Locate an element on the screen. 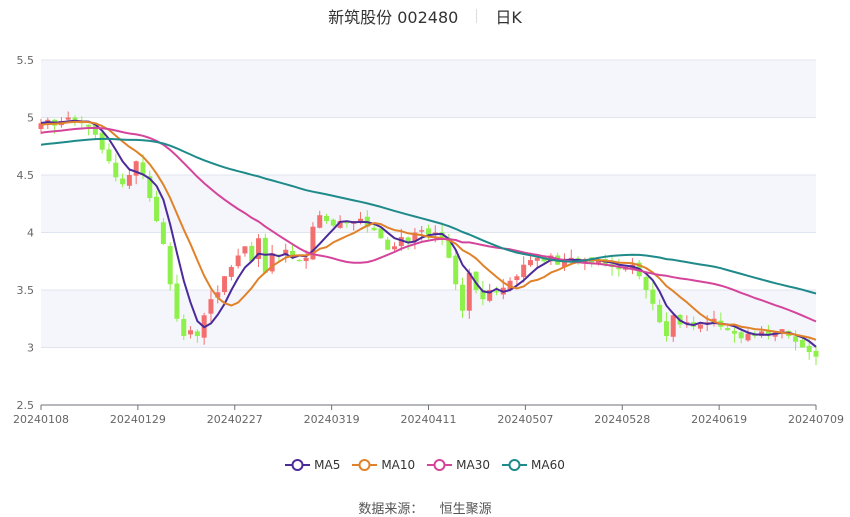 The width and height of the screenshot is (850, 517). chart-title: 新筑股份 002480 日K is located at coordinates (425, 16).